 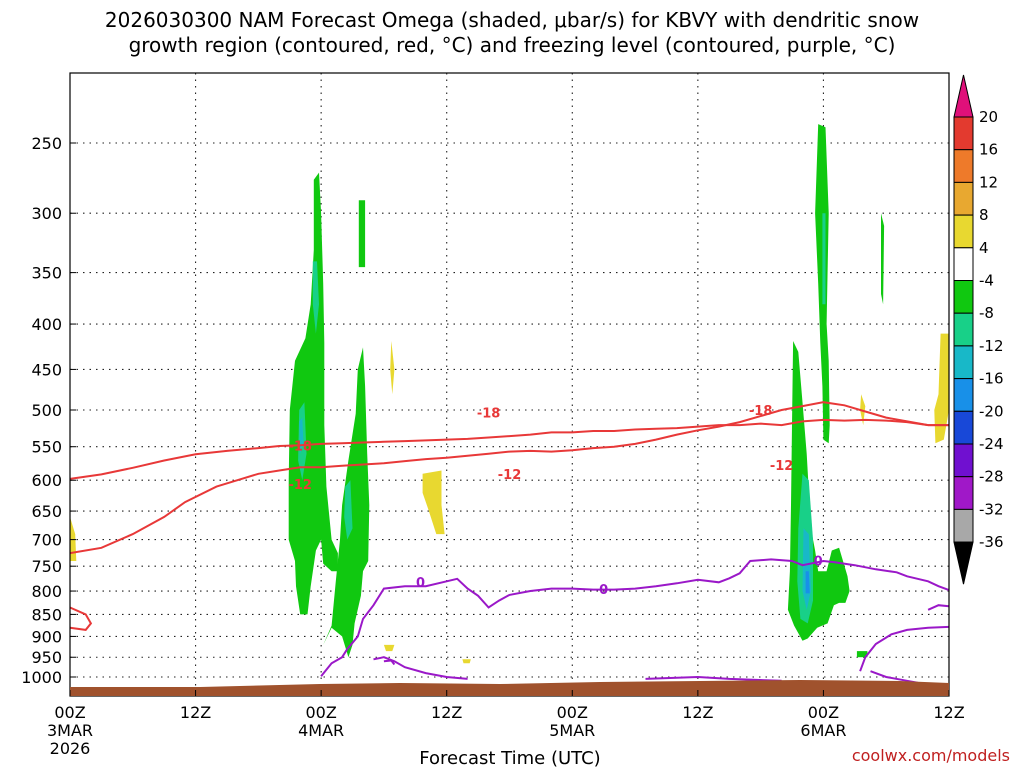 I want to click on colorbar-label: 12, so click(x=988, y=182).